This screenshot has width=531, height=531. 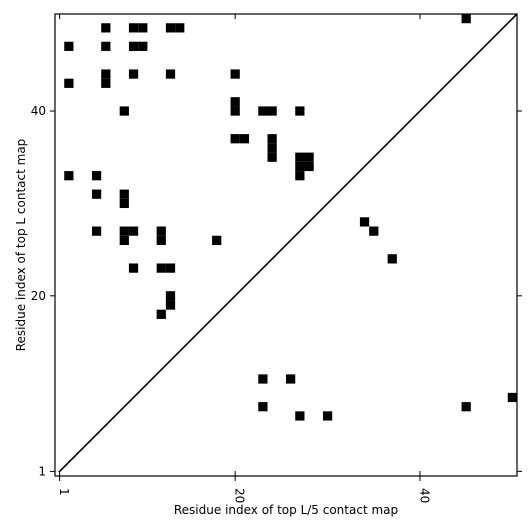 What do you see at coordinates (64, 492) in the screenshot?
I see `x-tick-label: 1` at bounding box center [64, 492].